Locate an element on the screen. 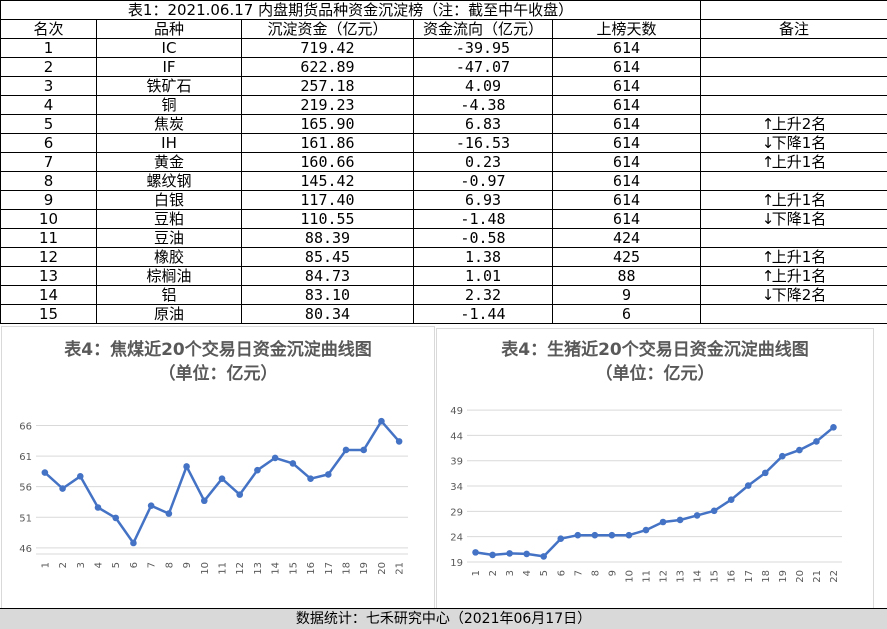 The image size is (887, 629). x-tick-label: 2 is located at coordinates (493, 573).